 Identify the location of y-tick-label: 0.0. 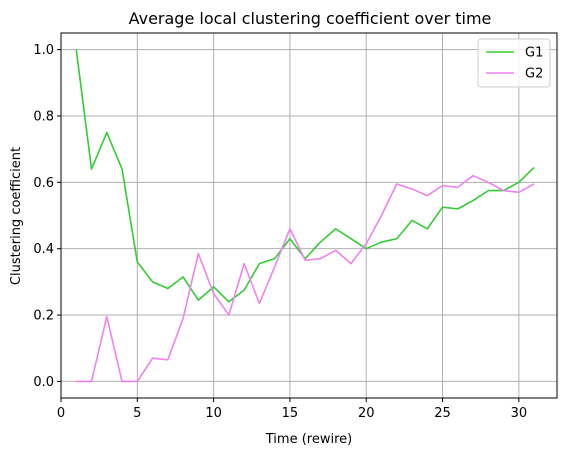
(43, 382).